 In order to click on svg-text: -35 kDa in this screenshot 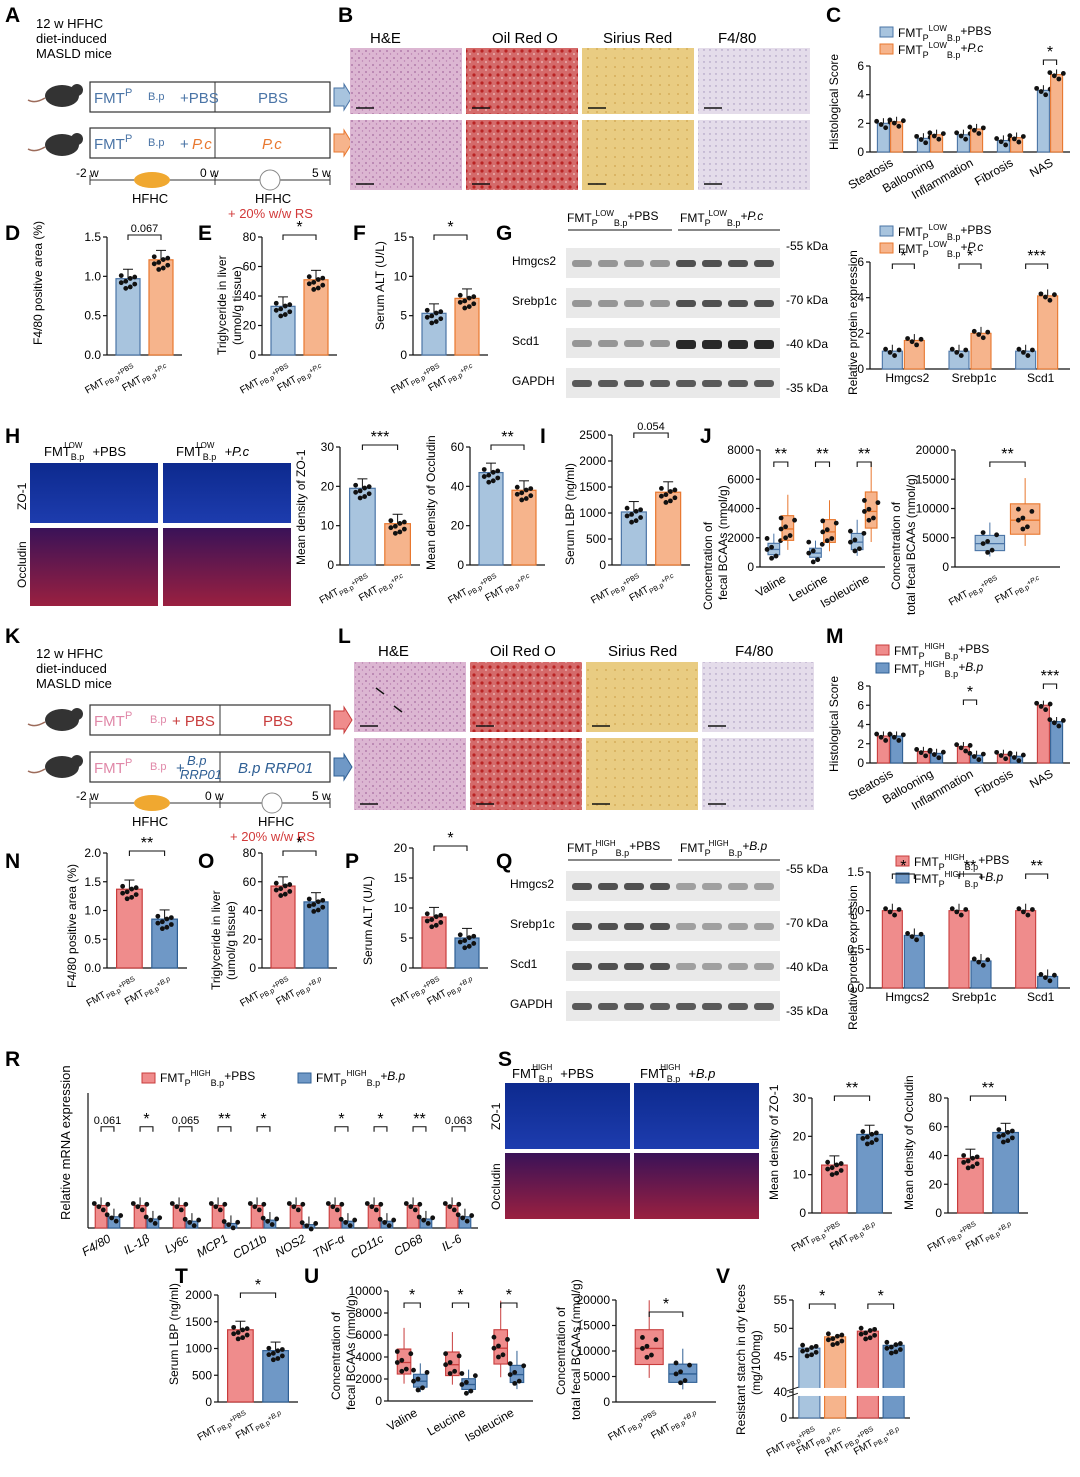, I will do `click(807, 388)`.